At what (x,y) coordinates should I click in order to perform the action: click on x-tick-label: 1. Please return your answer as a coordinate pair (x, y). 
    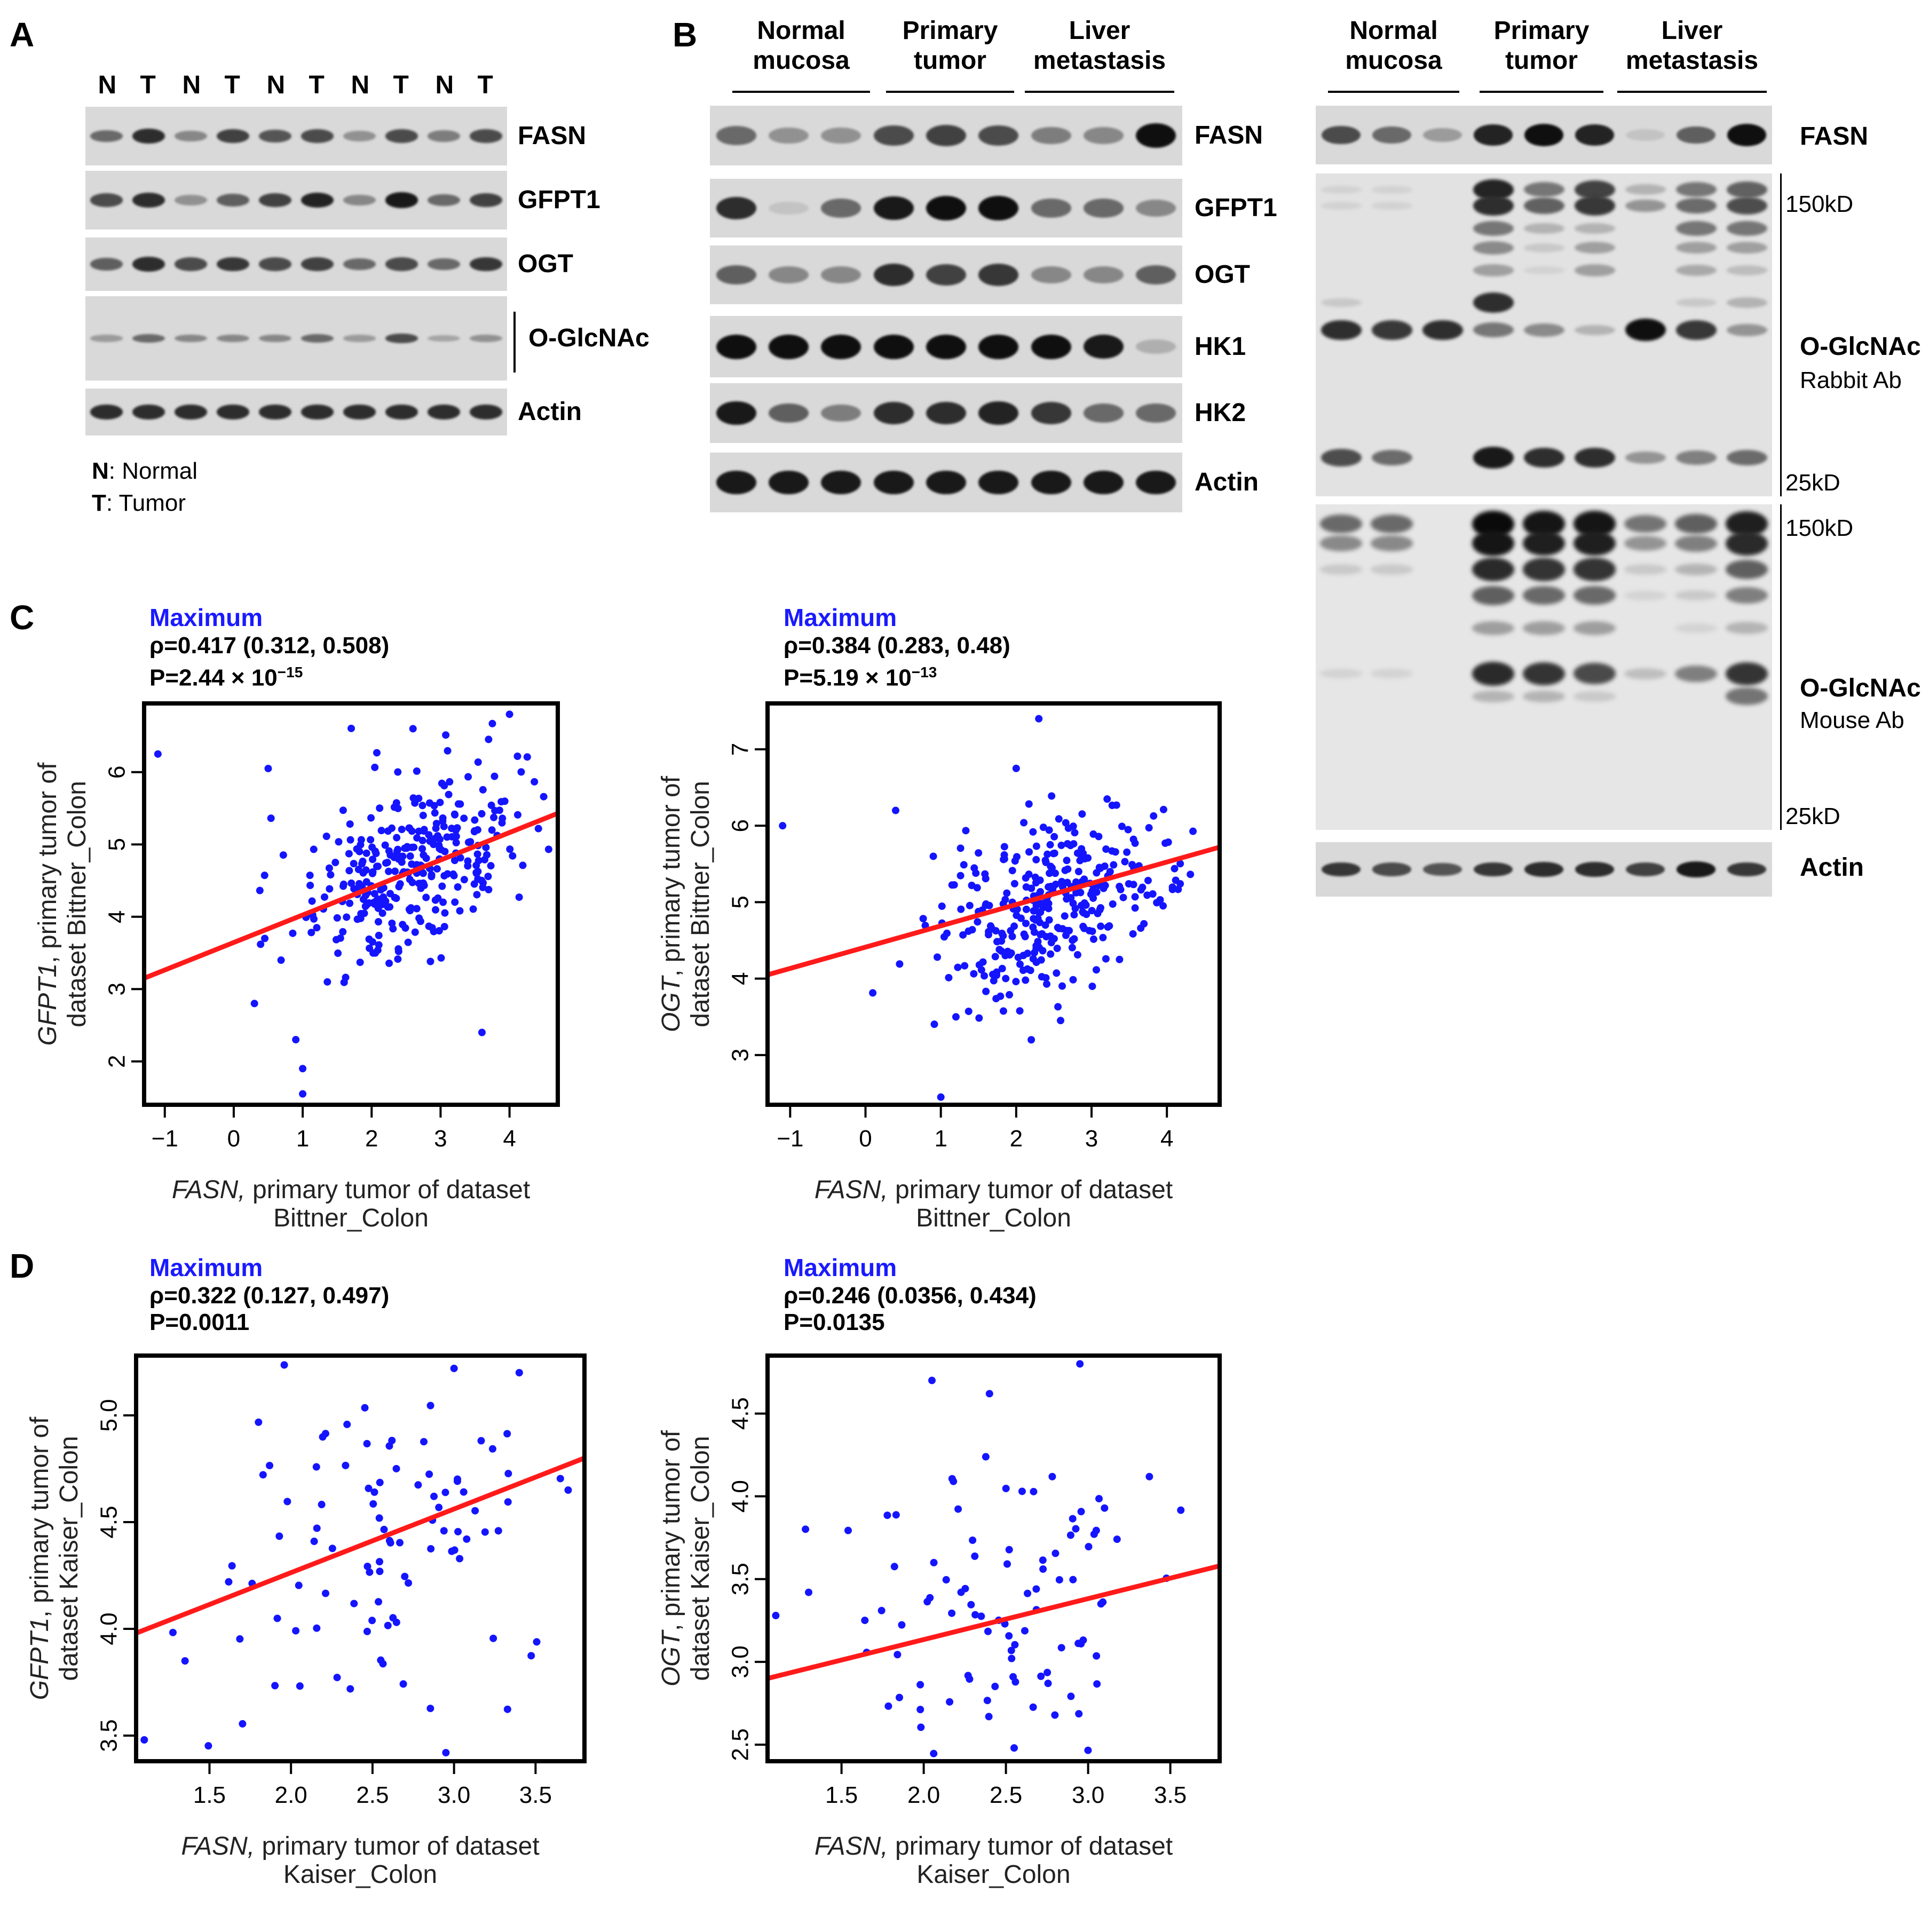
    Looking at the image, I should click on (940, 1139).